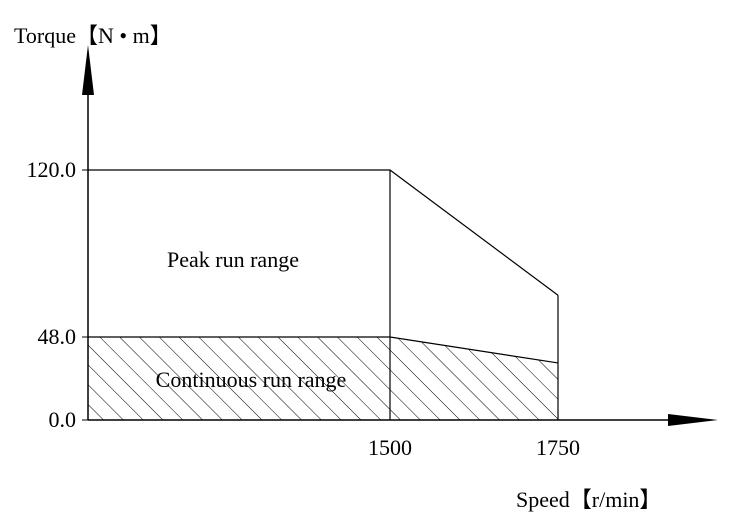 The width and height of the screenshot is (732, 525). Describe the element at coordinates (251, 379) in the screenshot. I see `region-label: Continuous run range` at that location.